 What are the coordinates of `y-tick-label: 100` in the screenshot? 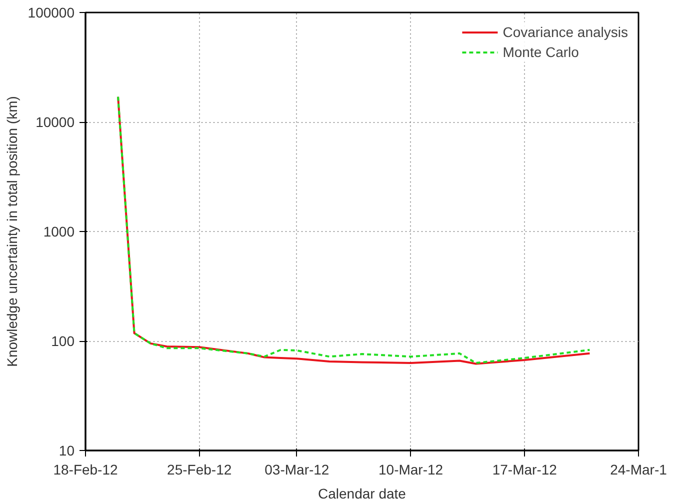 It's located at (63, 341).